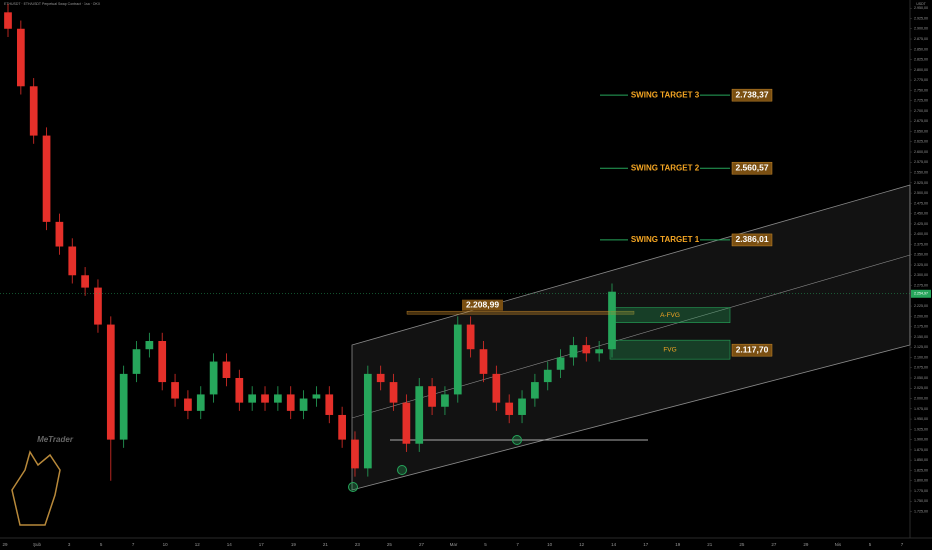 The width and height of the screenshot is (932, 550). Describe the element at coordinates (921, 294) in the screenshot. I see `current-price-label: 2.254,97` at that location.